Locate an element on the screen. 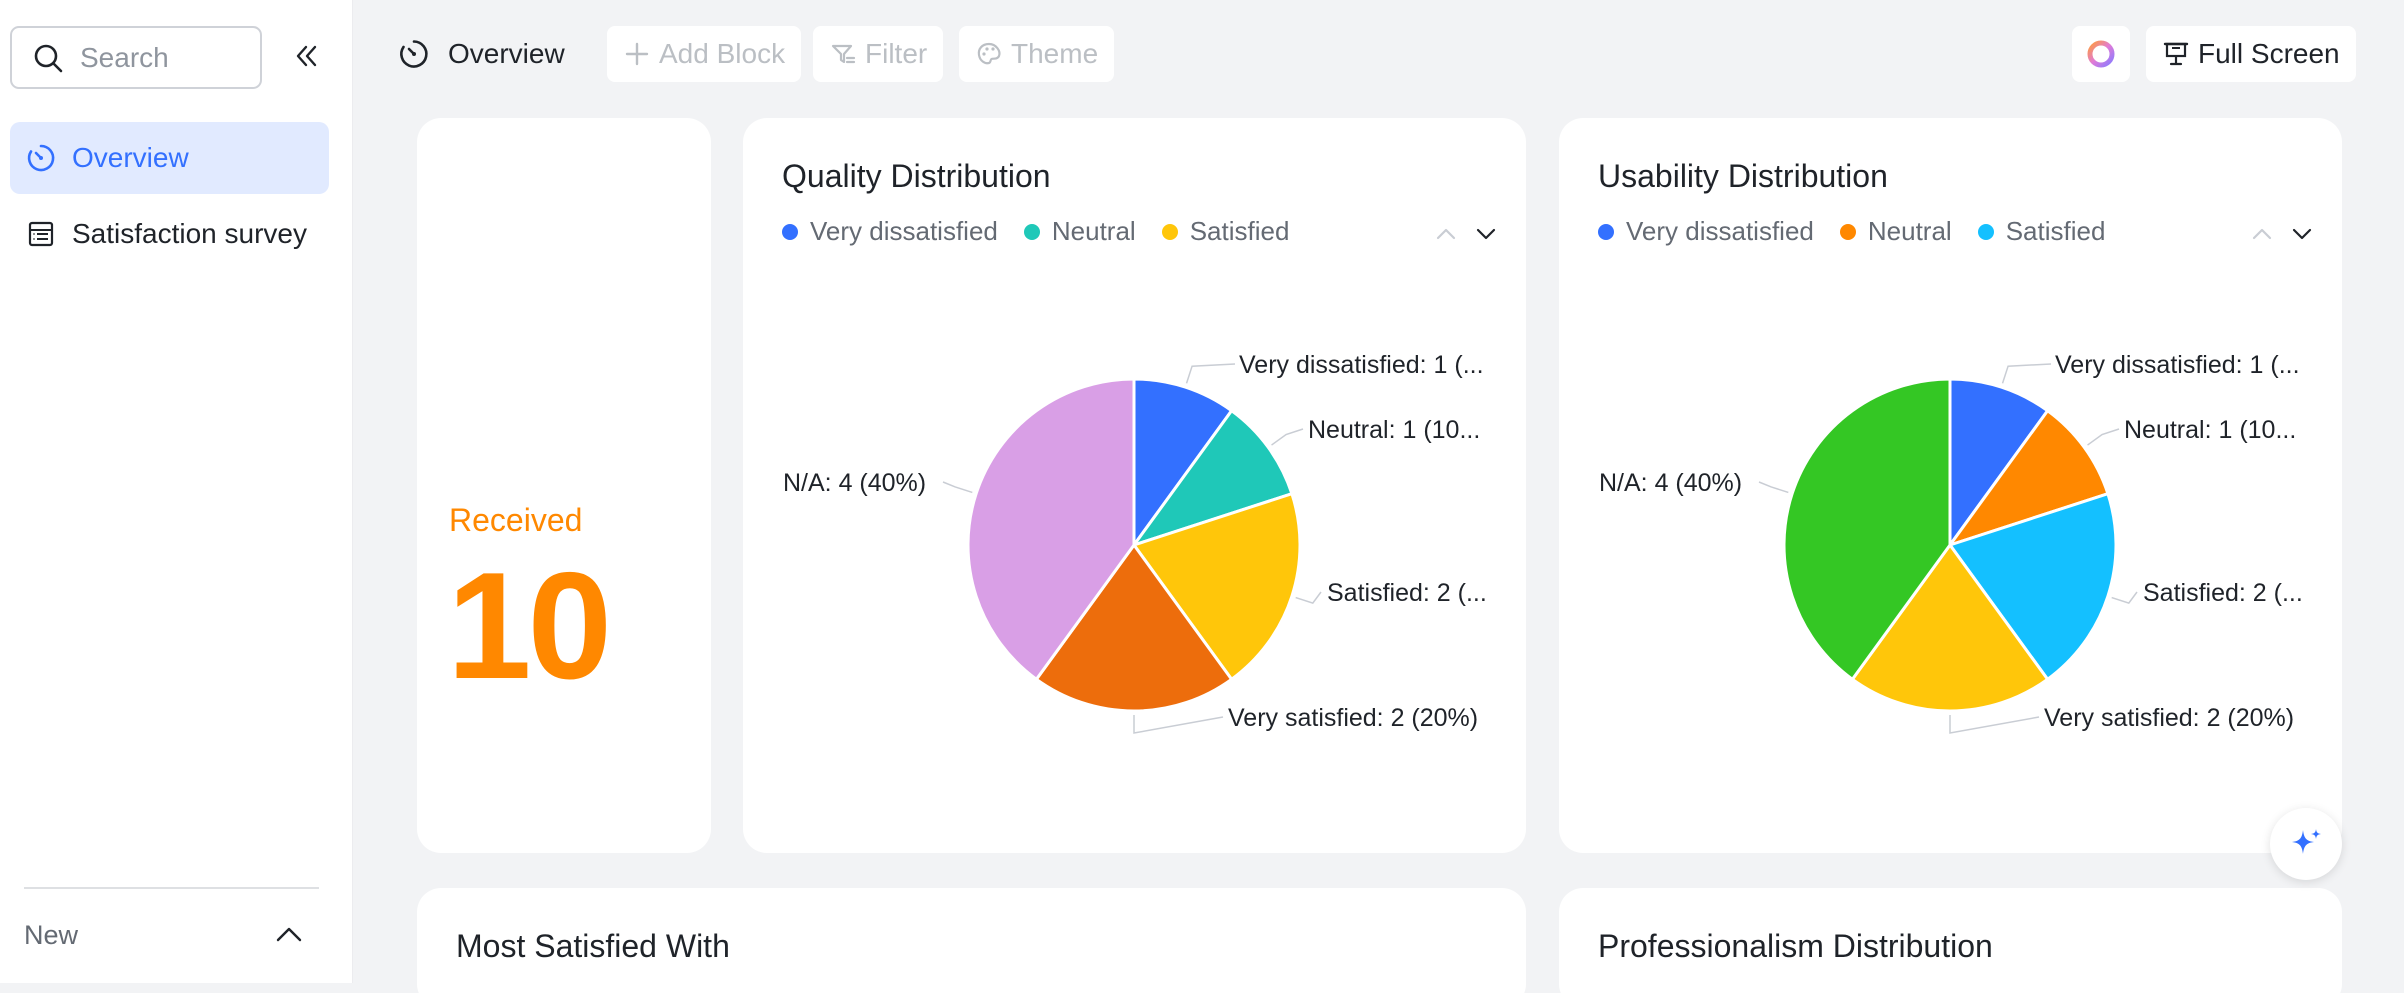 The width and height of the screenshot is (2404, 993). sidebar-item-overview: Overview is located at coordinates (169, 158).